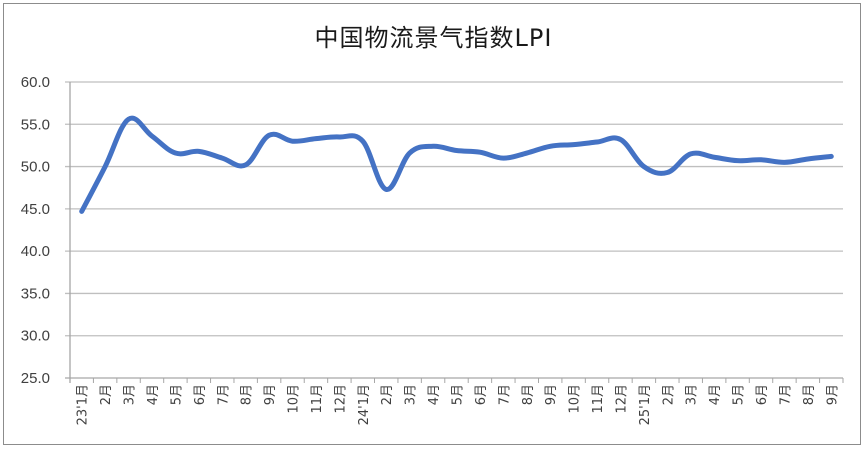  Describe the element at coordinates (46, 230) in the screenshot. I see `y-axis: 25.0 30.0 35.0 40.0 45.0 50.0 55.0 60.0` at that location.